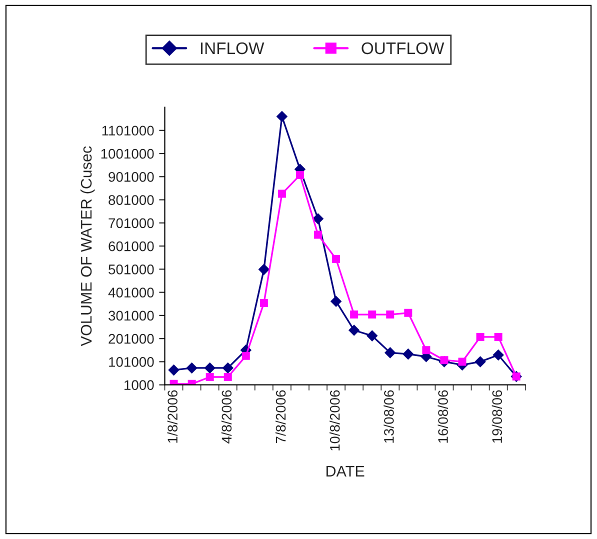  I want to click on y-tick-label: 1000, so click(139, 385).